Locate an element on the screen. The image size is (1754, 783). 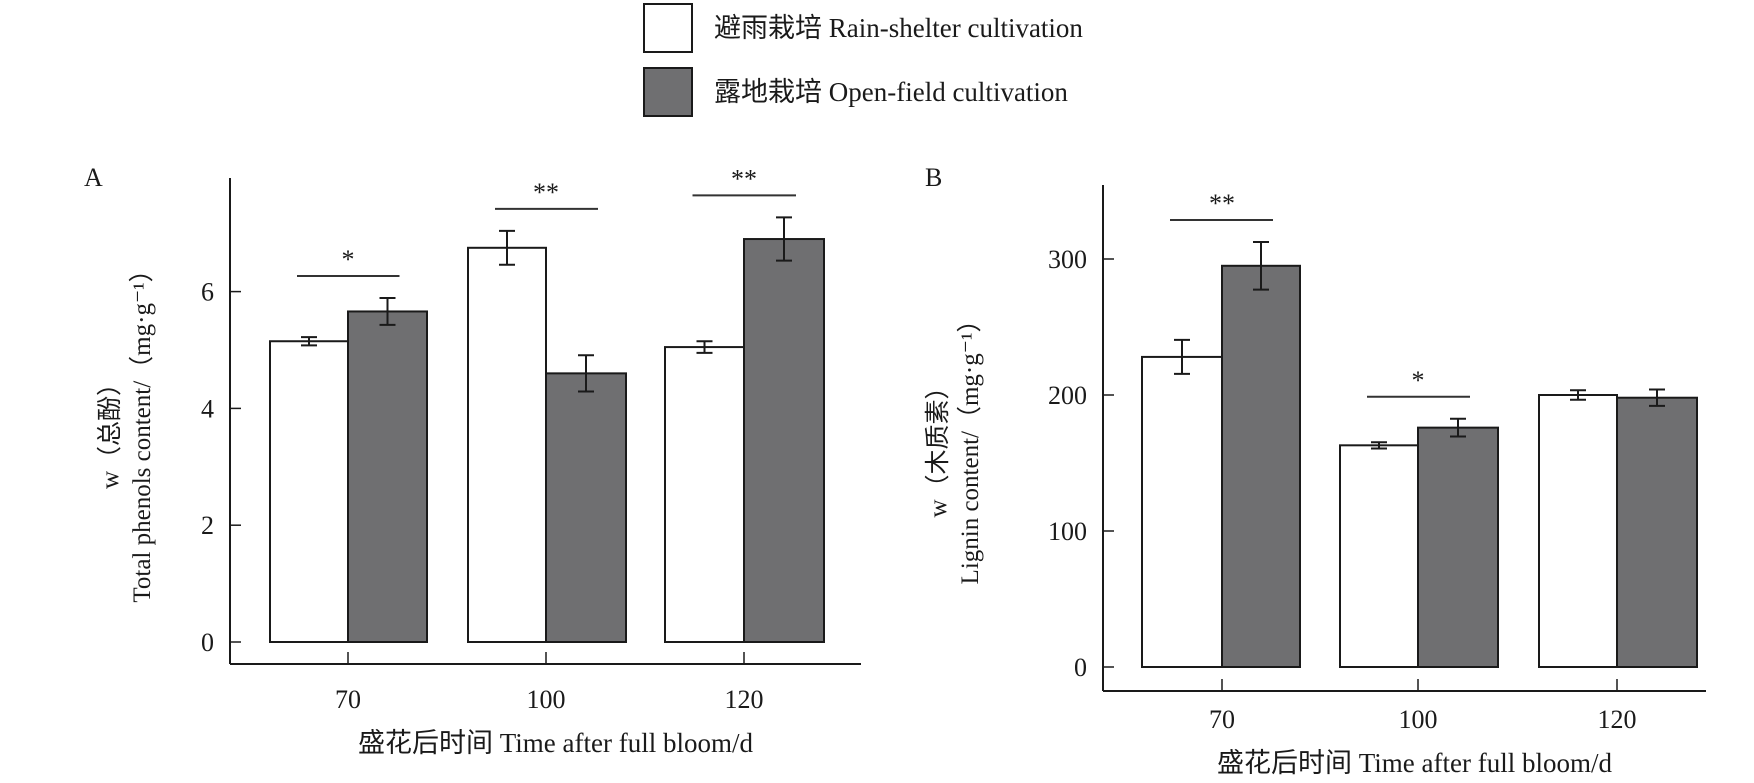
y-axis-label-line1: w（木质素） is located at coordinates (938, 445).